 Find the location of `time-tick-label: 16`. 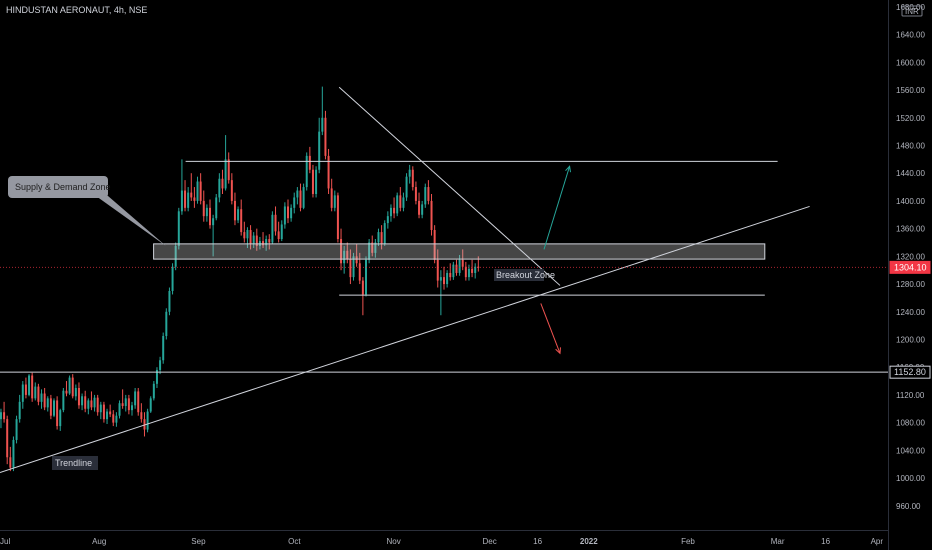

time-tick-label: 16 is located at coordinates (537, 541).